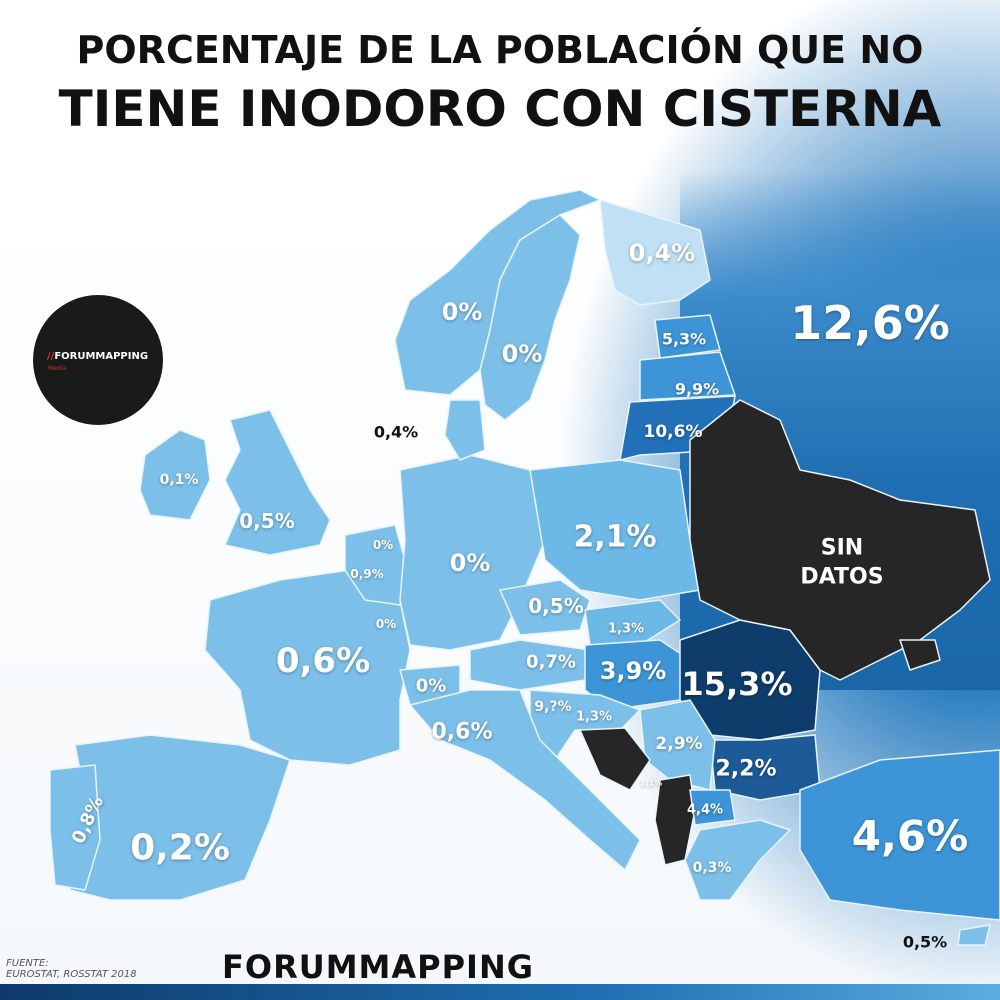  What do you see at coordinates (180, 848) in the screenshot?
I see `label-spain: 0,2%` at bounding box center [180, 848].